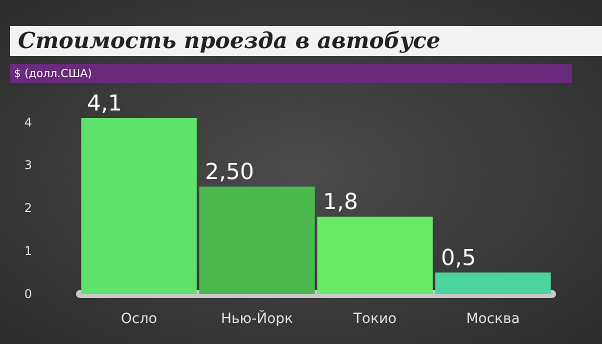 This screenshot has width=602, height=344. I want to click on data-label: 4,1, so click(104, 104).